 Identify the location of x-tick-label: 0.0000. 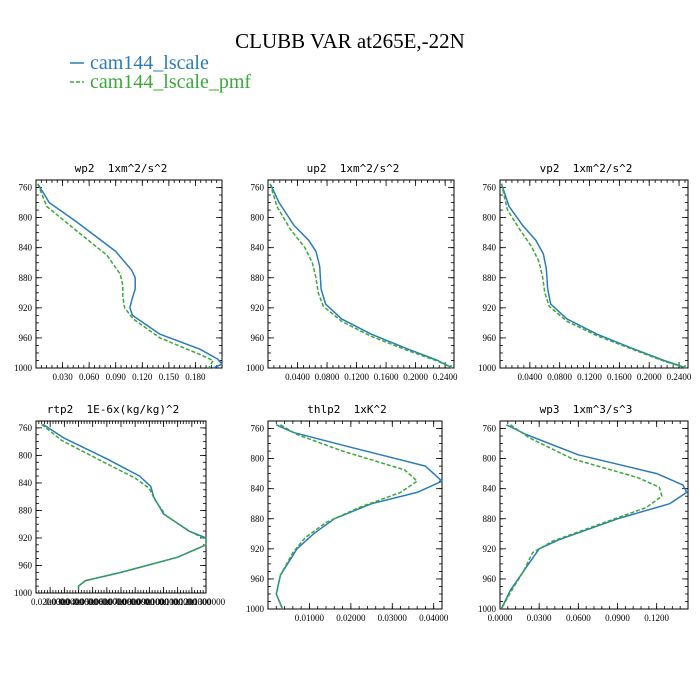
(500, 618).